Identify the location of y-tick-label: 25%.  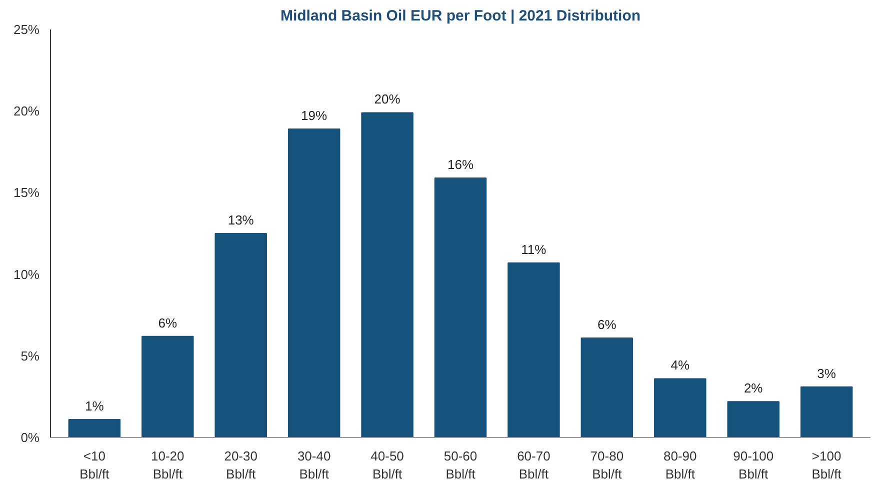
(26, 29).